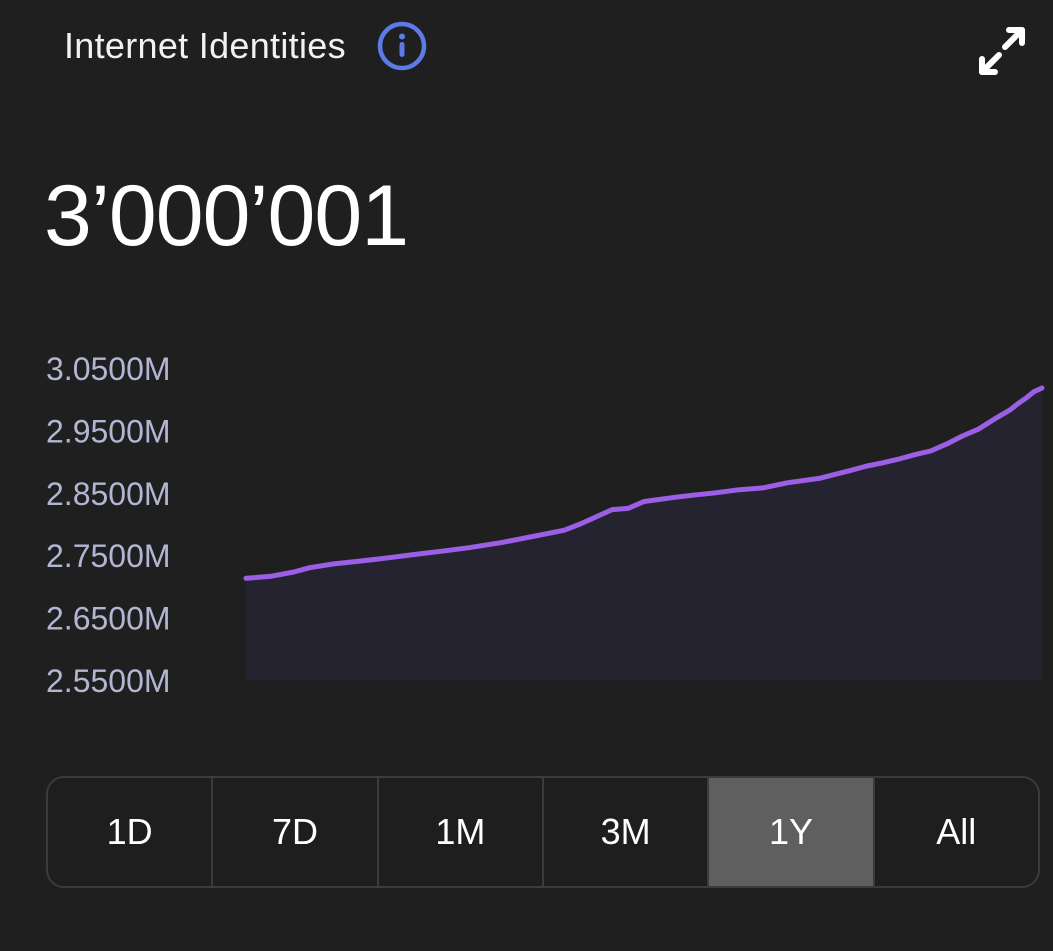  What do you see at coordinates (226, 216) in the screenshot?
I see `identities-count: 3’000’001` at bounding box center [226, 216].